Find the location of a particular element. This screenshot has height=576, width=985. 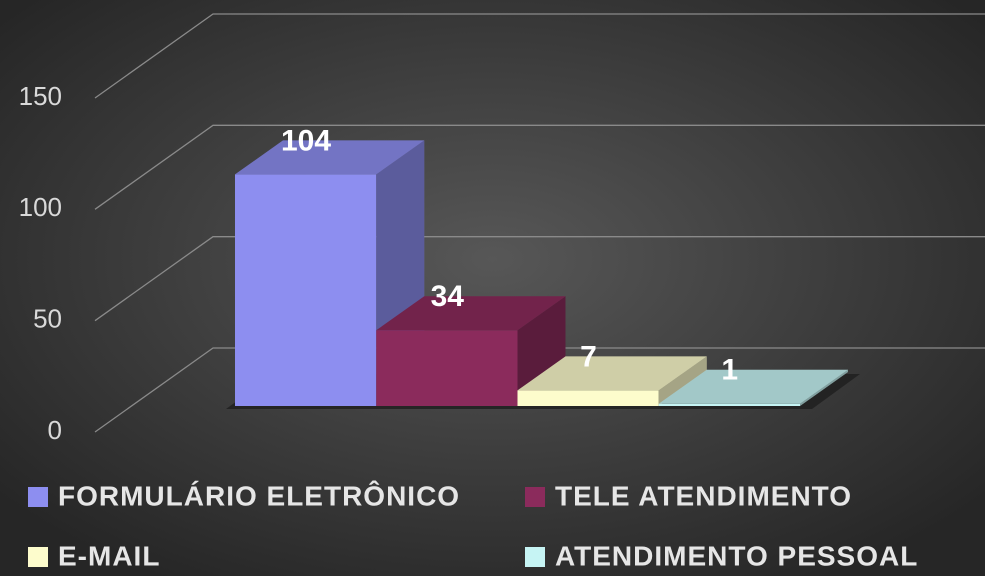

y-tick-label: 100 is located at coordinates (40, 207).